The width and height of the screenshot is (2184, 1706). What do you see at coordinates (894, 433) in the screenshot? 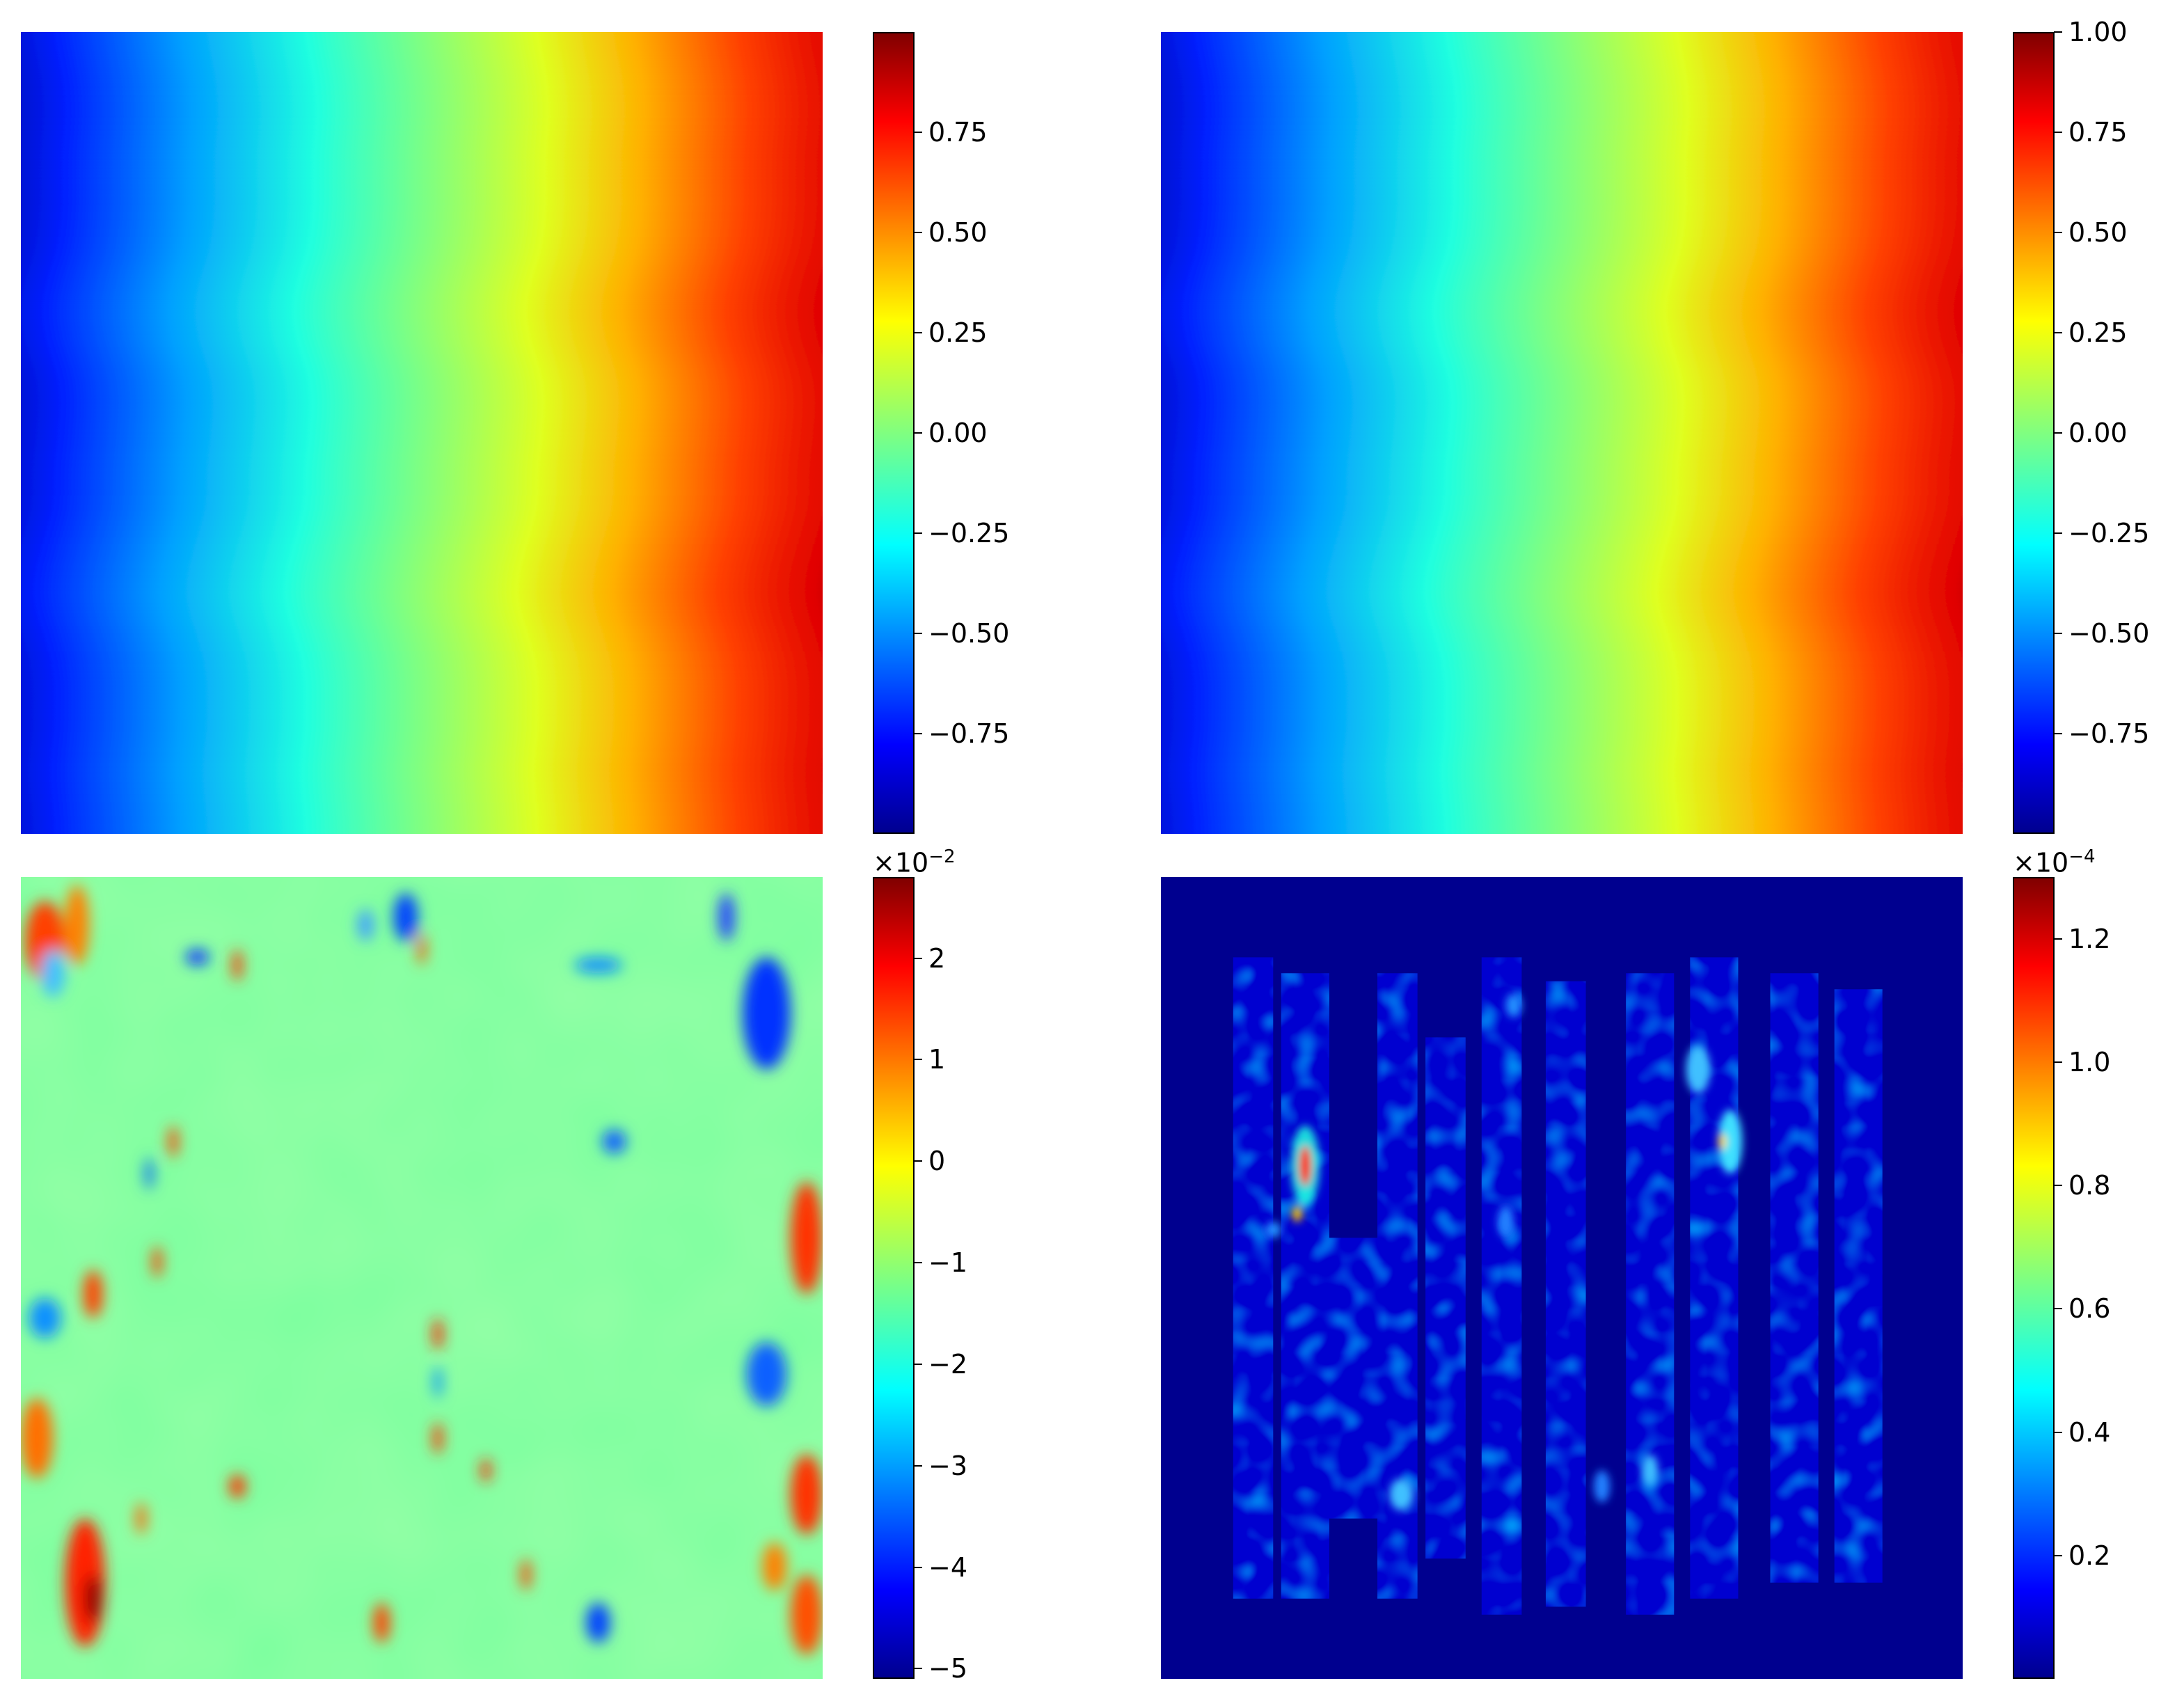
I see `colorbar-top-left` at bounding box center [894, 433].